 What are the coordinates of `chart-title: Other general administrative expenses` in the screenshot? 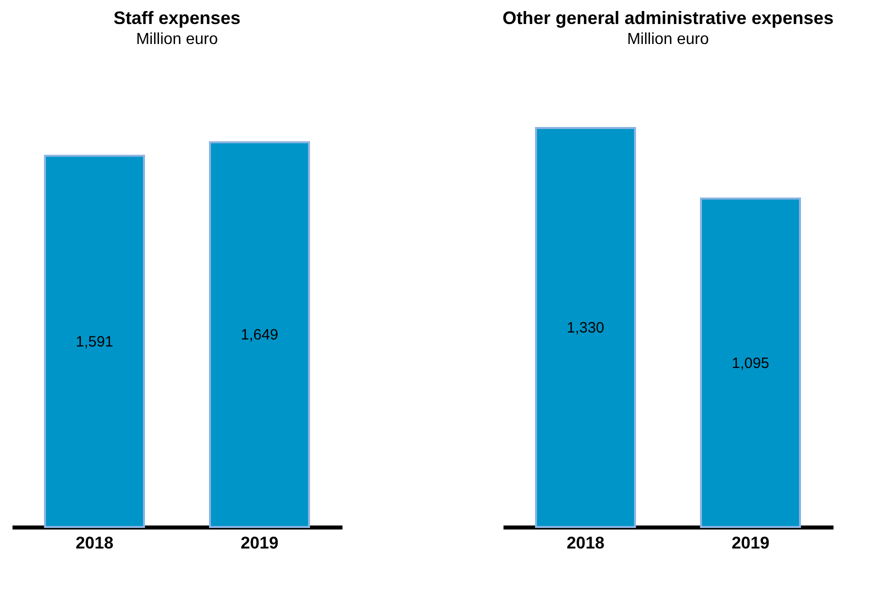 It's located at (668, 18).